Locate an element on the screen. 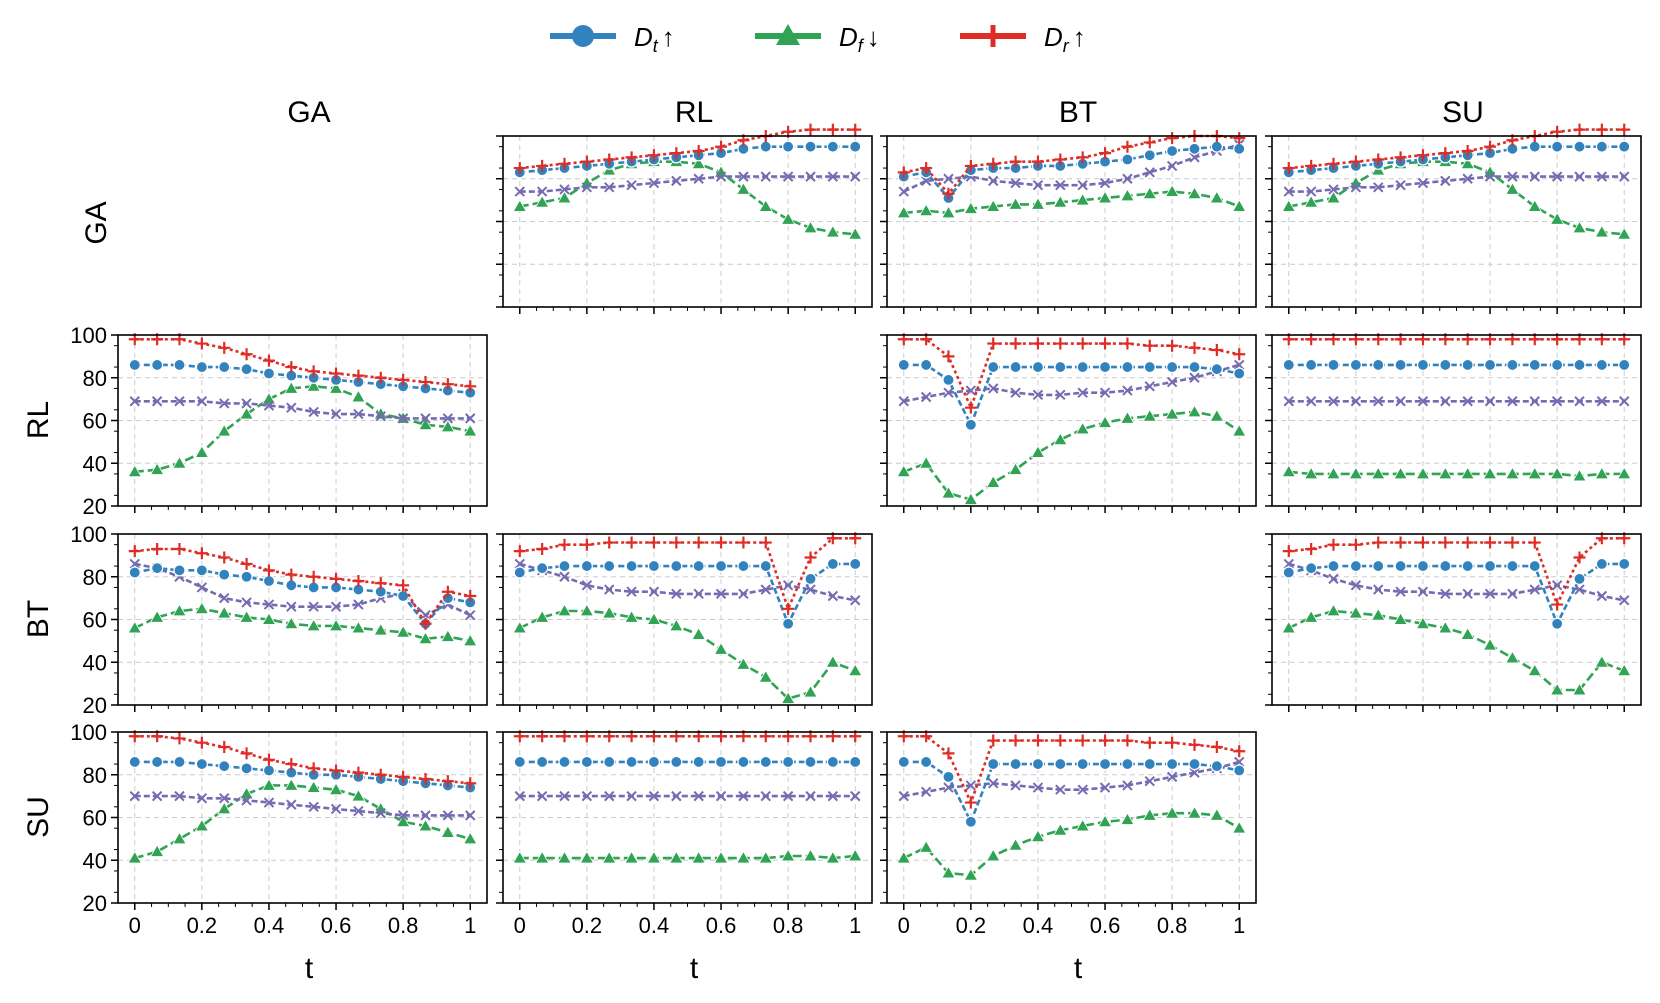 The image size is (1660, 1003). panel-r2-c1 is located at coordinates (684, 622).